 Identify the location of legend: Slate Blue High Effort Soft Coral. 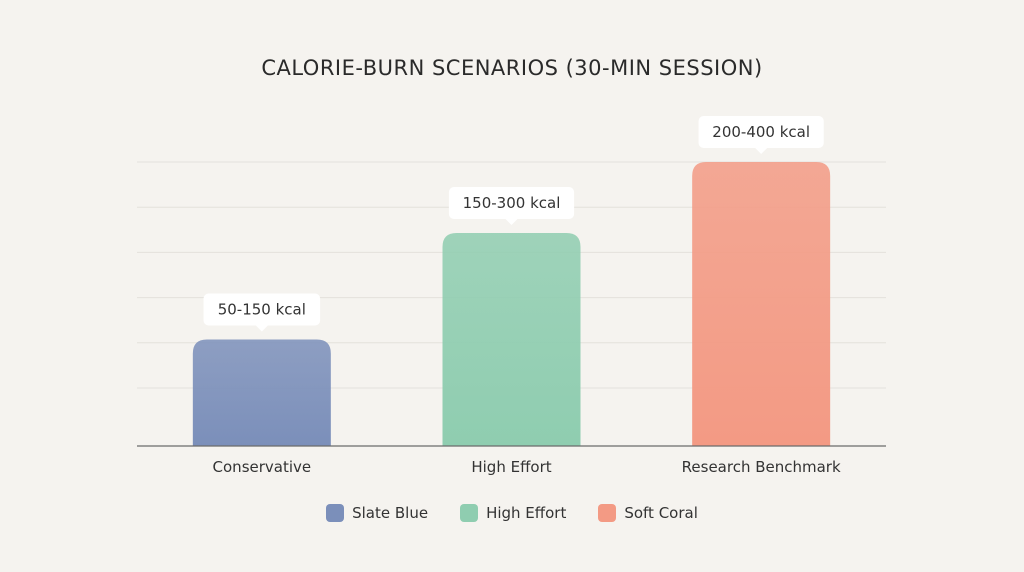
(512, 513).